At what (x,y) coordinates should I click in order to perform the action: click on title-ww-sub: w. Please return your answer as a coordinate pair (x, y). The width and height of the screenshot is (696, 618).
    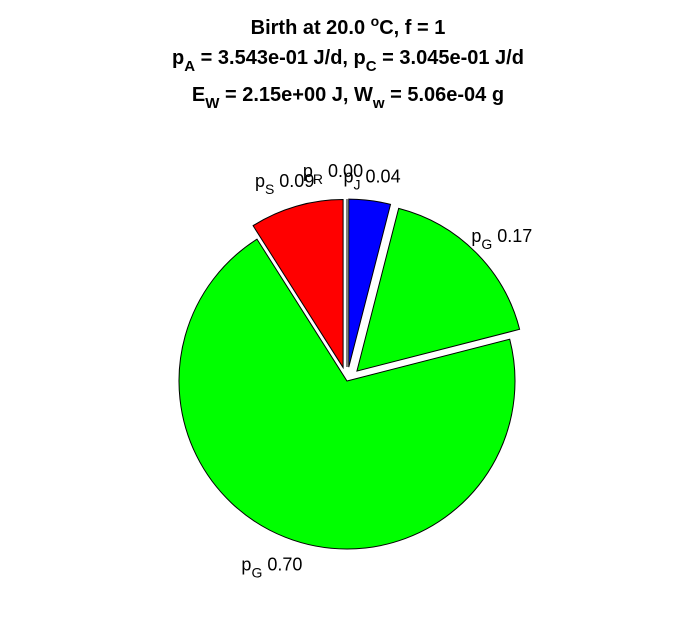
    Looking at the image, I should click on (378, 103).